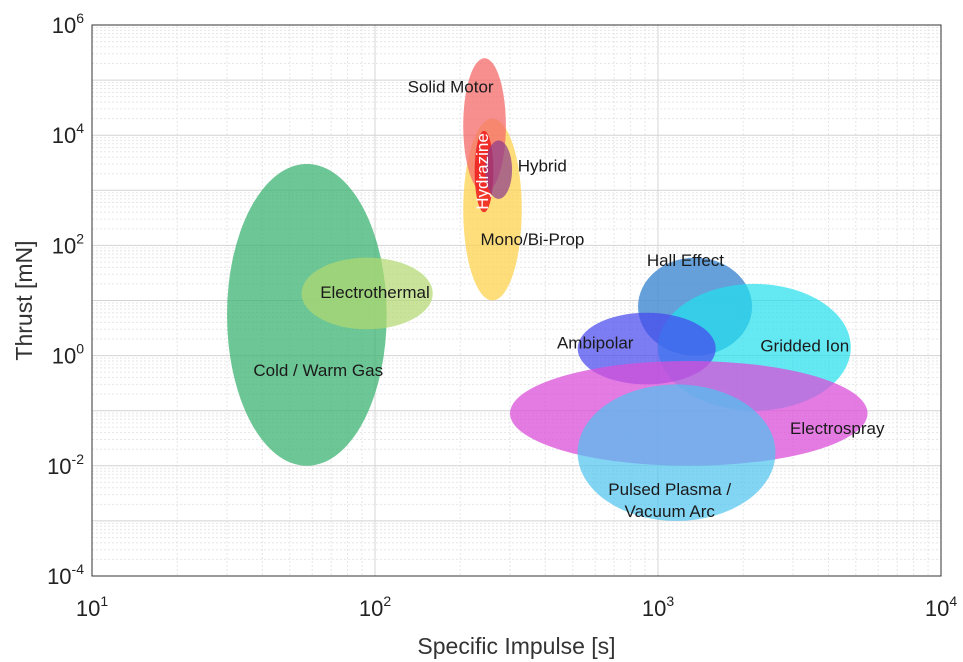  What do you see at coordinates (92, 607) in the screenshot?
I see `x-tick-label: 10¹` at bounding box center [92, 607].